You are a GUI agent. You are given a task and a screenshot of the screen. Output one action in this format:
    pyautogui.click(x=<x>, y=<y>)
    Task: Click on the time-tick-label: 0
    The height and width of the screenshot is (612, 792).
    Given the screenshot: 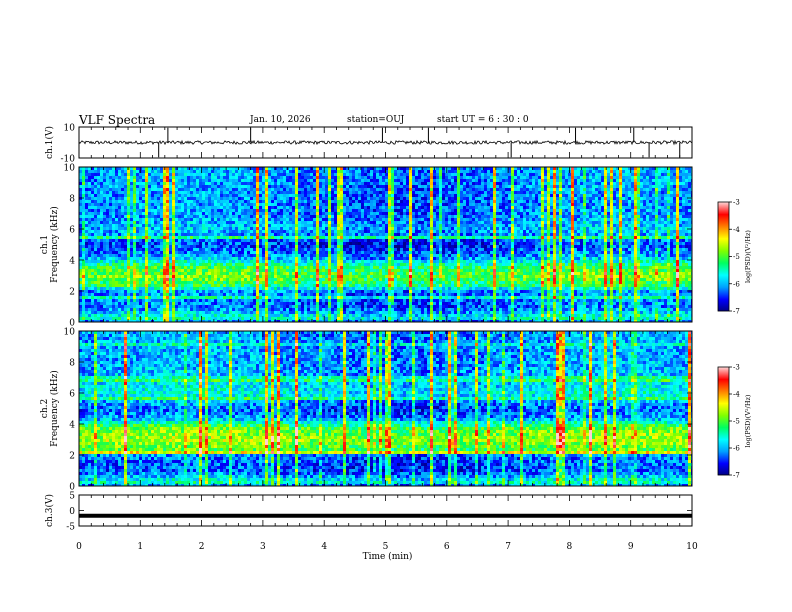 What is the action you would take?
    pyautogui.click(x=79, y=547)
    